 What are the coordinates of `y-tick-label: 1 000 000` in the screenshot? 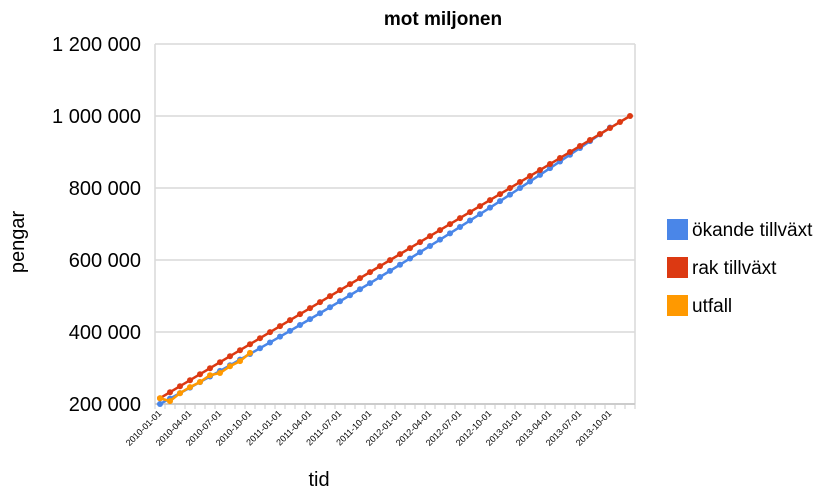 It's located at (96, 117).